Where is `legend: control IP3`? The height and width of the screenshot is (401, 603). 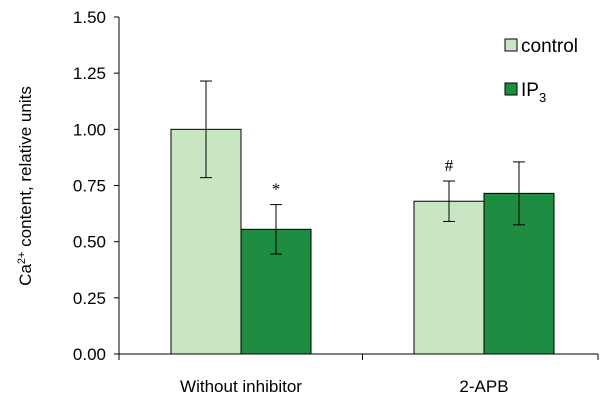
legend: control IP3 is located at coordinates (541, 70).